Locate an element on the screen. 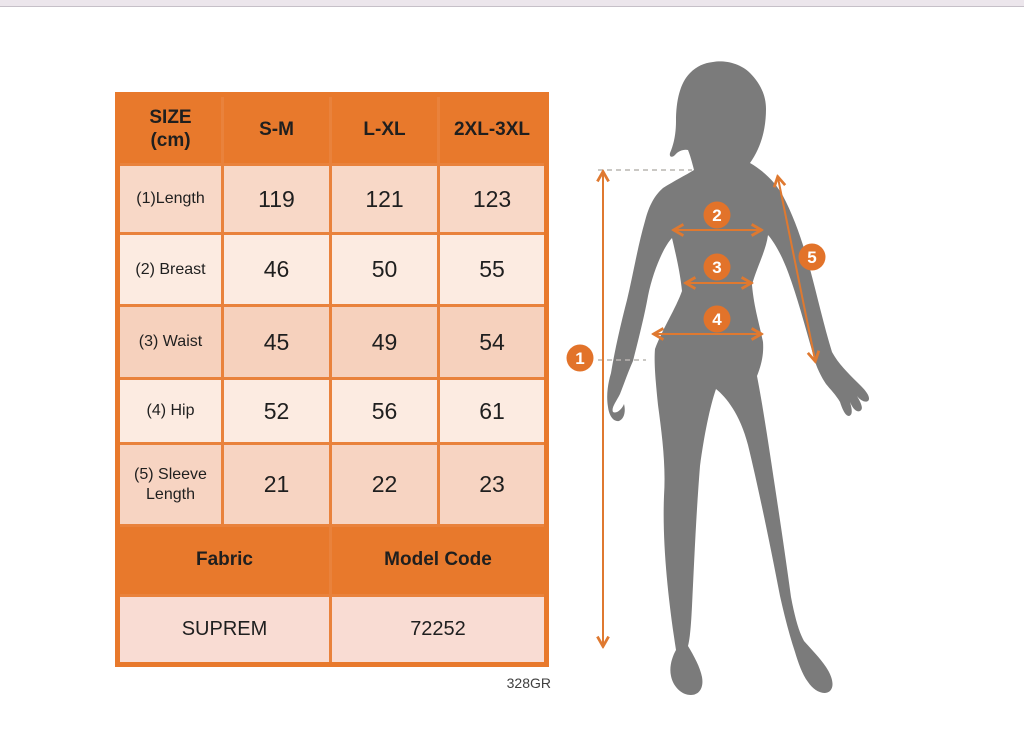 Image resolution: width=1024 pixels, height=740 pixels. svg-text: 1 is located at coordinates (579, 358).